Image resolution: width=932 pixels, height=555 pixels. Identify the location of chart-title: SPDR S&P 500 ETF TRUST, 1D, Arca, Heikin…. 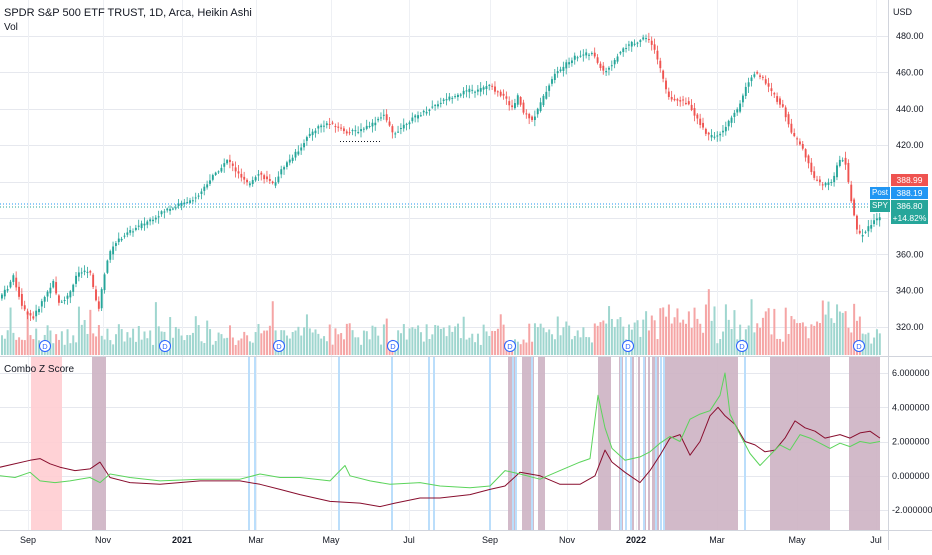
(128, 13).